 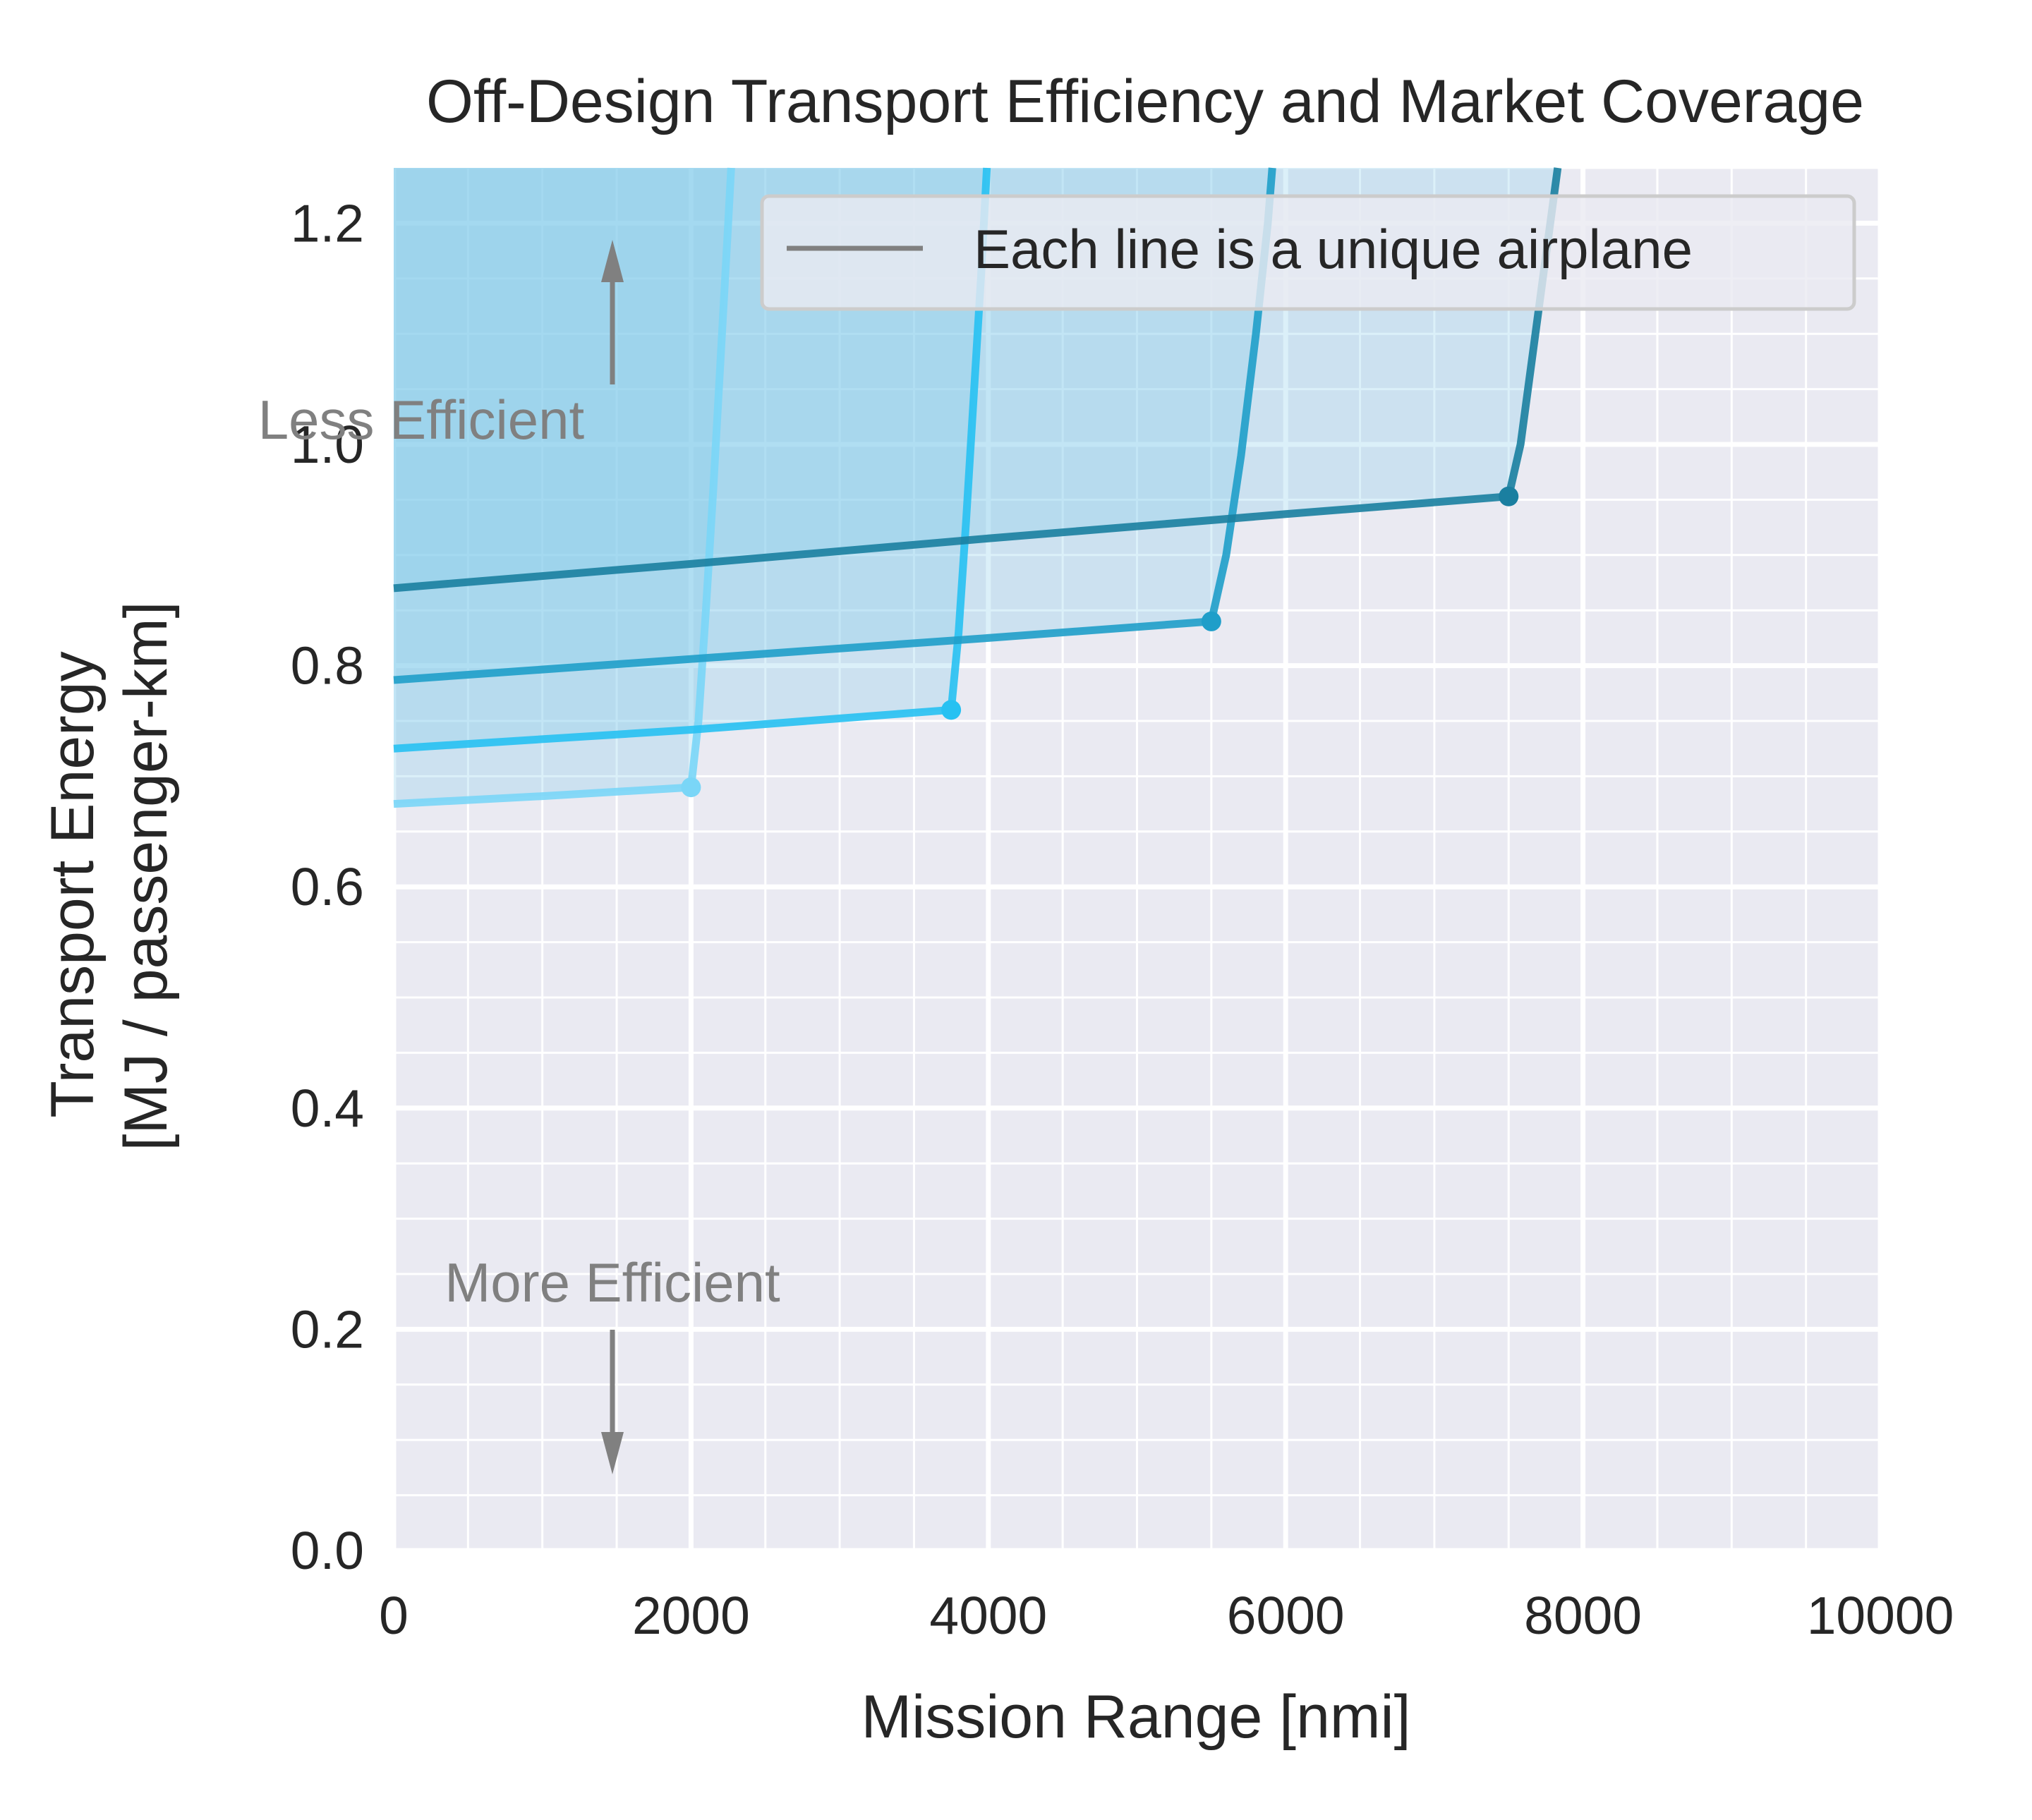 I want to click on x-tick-label: 0, so click(x=394, y=1616).